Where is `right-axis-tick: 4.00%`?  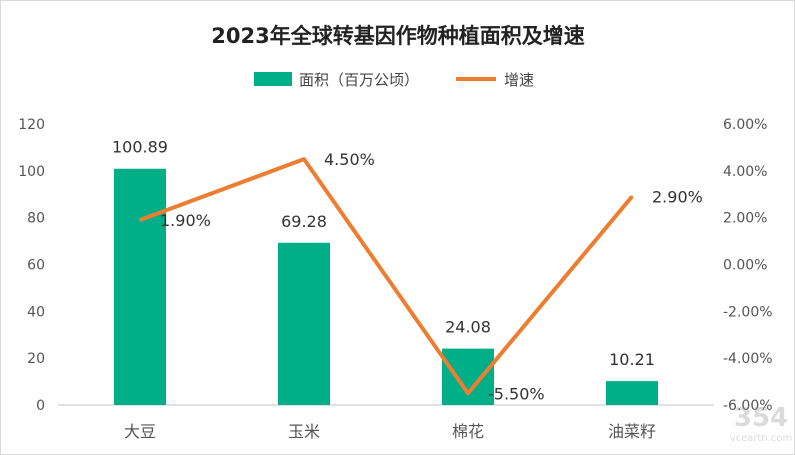 right-axis-tick: 4.00% is located at coordinates (745, 172).